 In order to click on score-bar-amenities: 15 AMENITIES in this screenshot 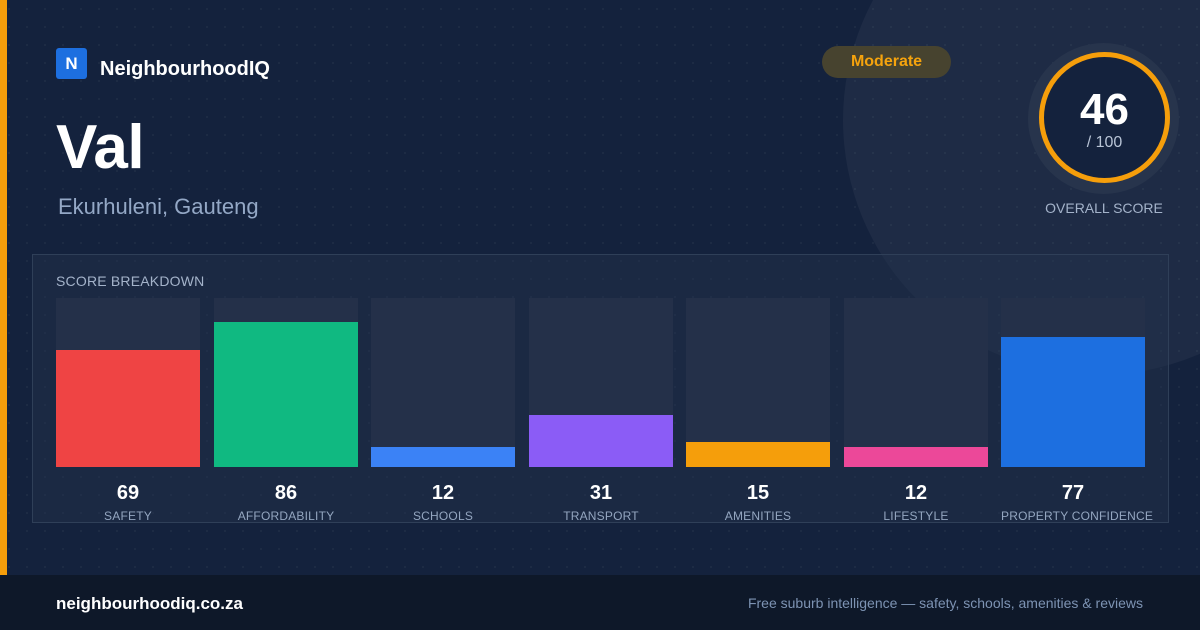, I will do `click(758, 410)`.